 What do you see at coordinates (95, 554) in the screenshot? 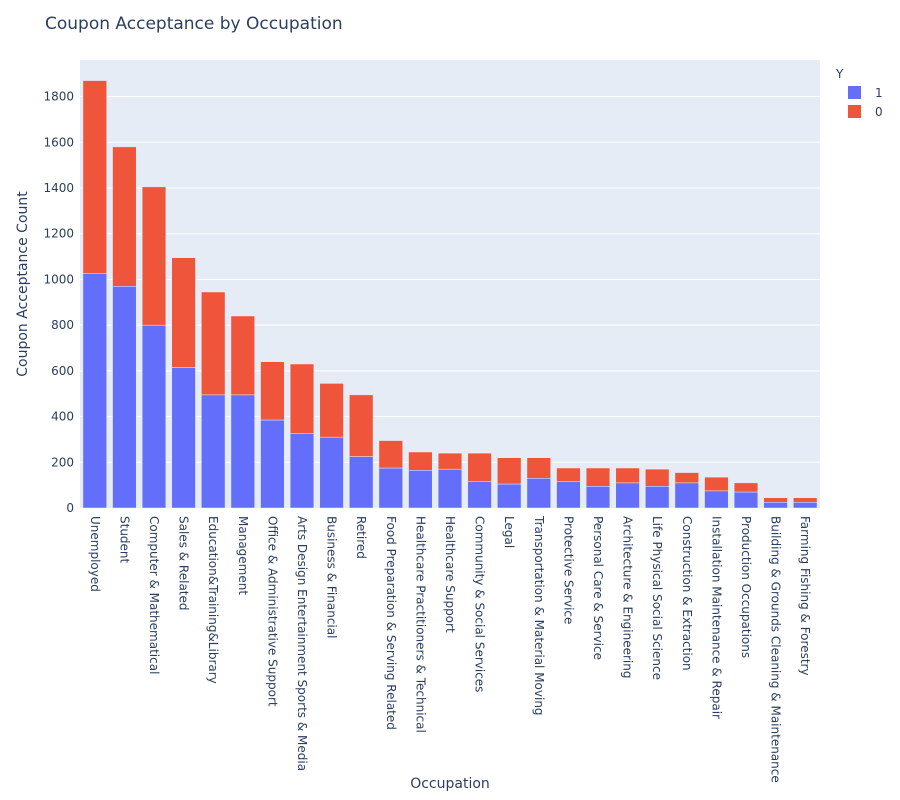
I see `x-tick-label: Unemployed` at bounding box center [95, 554].